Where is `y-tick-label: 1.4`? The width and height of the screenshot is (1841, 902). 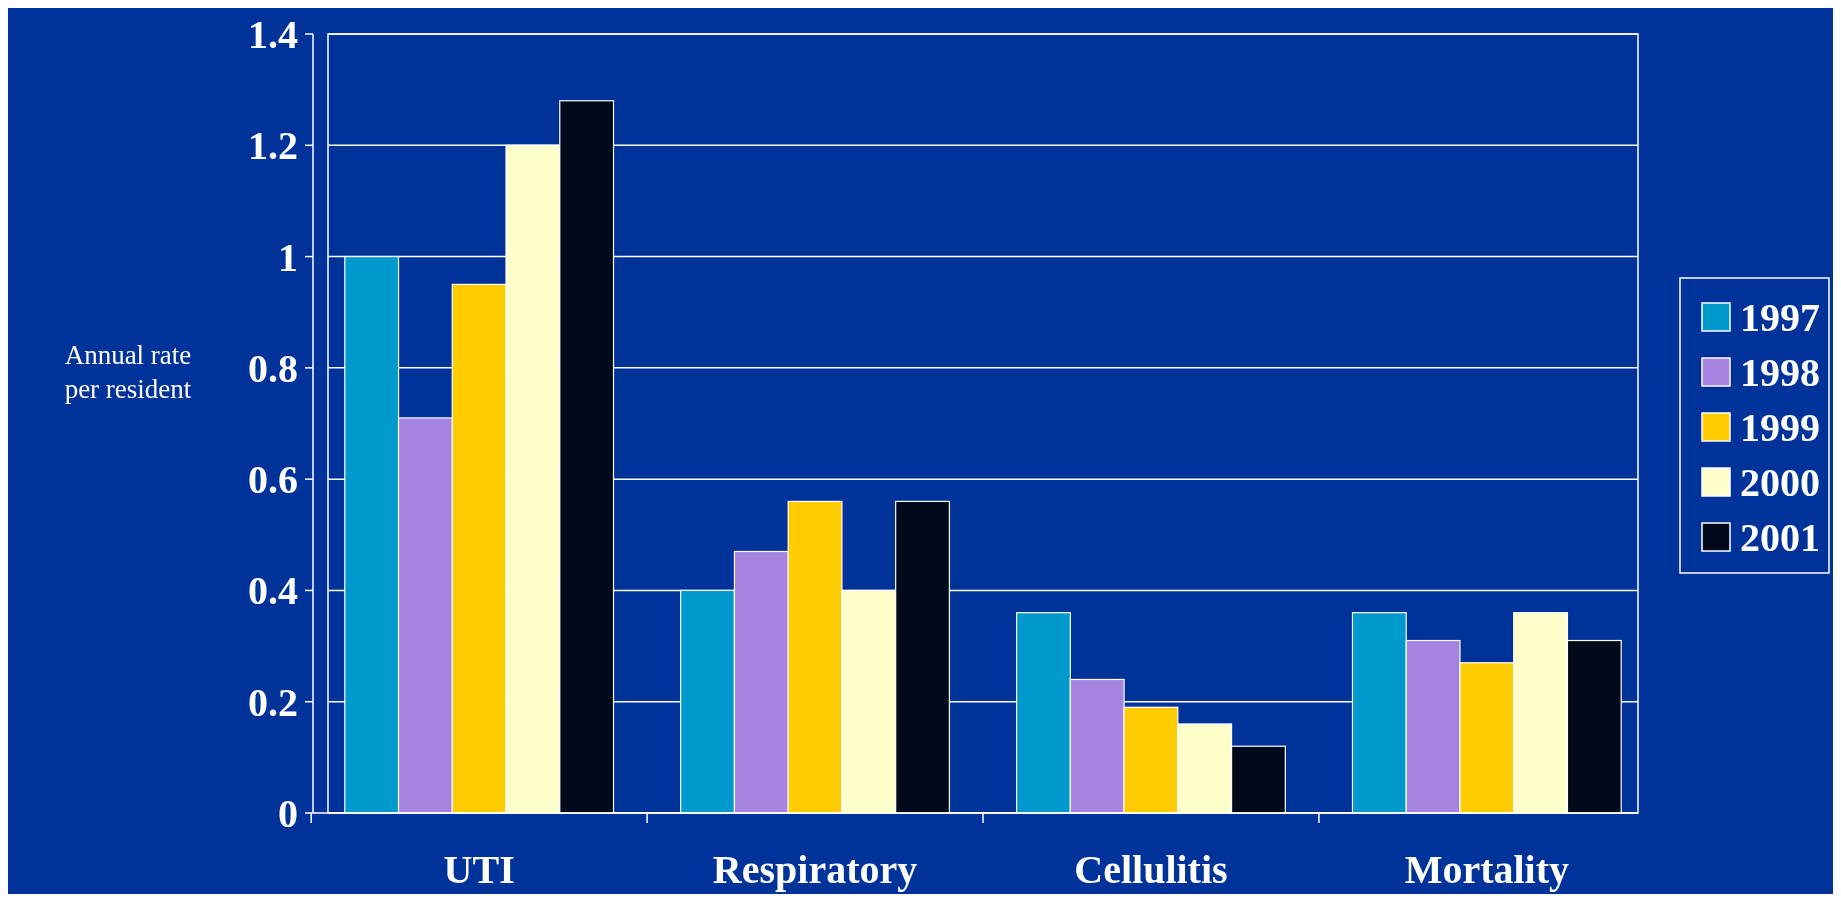 y-tick-label: 1.4 is located at coordinates (273, 34).